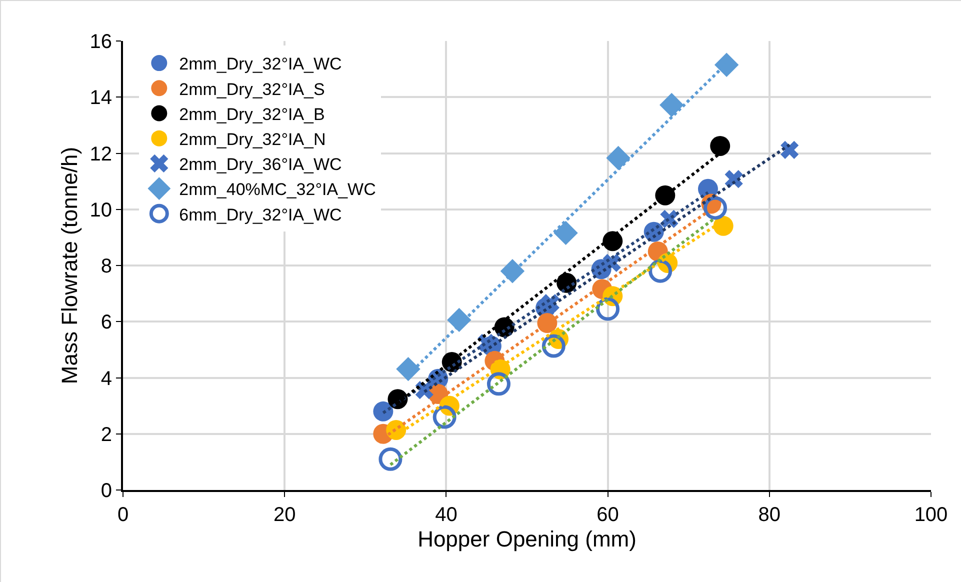 The width and height of the screenshot is (961, 582). What do you see at coordinates (106, 491) in the screenshot?
I see `y-tick-label: 0` at bounding box center [106, 491].